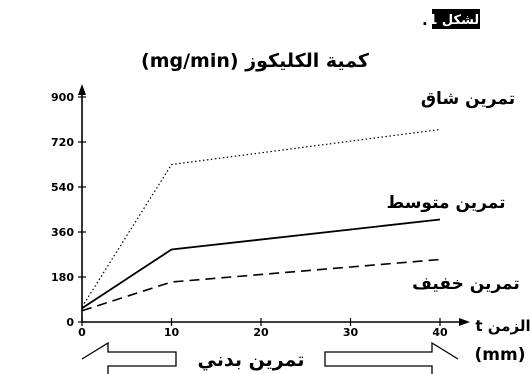 Image resolution: width=532 pixels, height=374 pixels. What do you see at coordinates (351, 332) in the screenshot?
I see `x-tick-label-30: 30` at bounding box center [351, 332].